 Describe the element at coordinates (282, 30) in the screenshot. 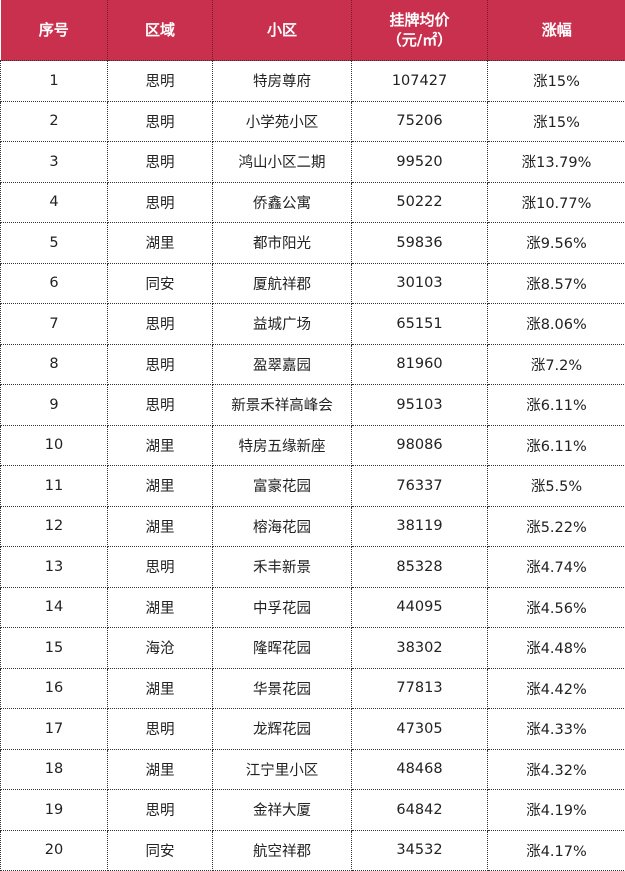

I see `header-community: 小区` at that location.